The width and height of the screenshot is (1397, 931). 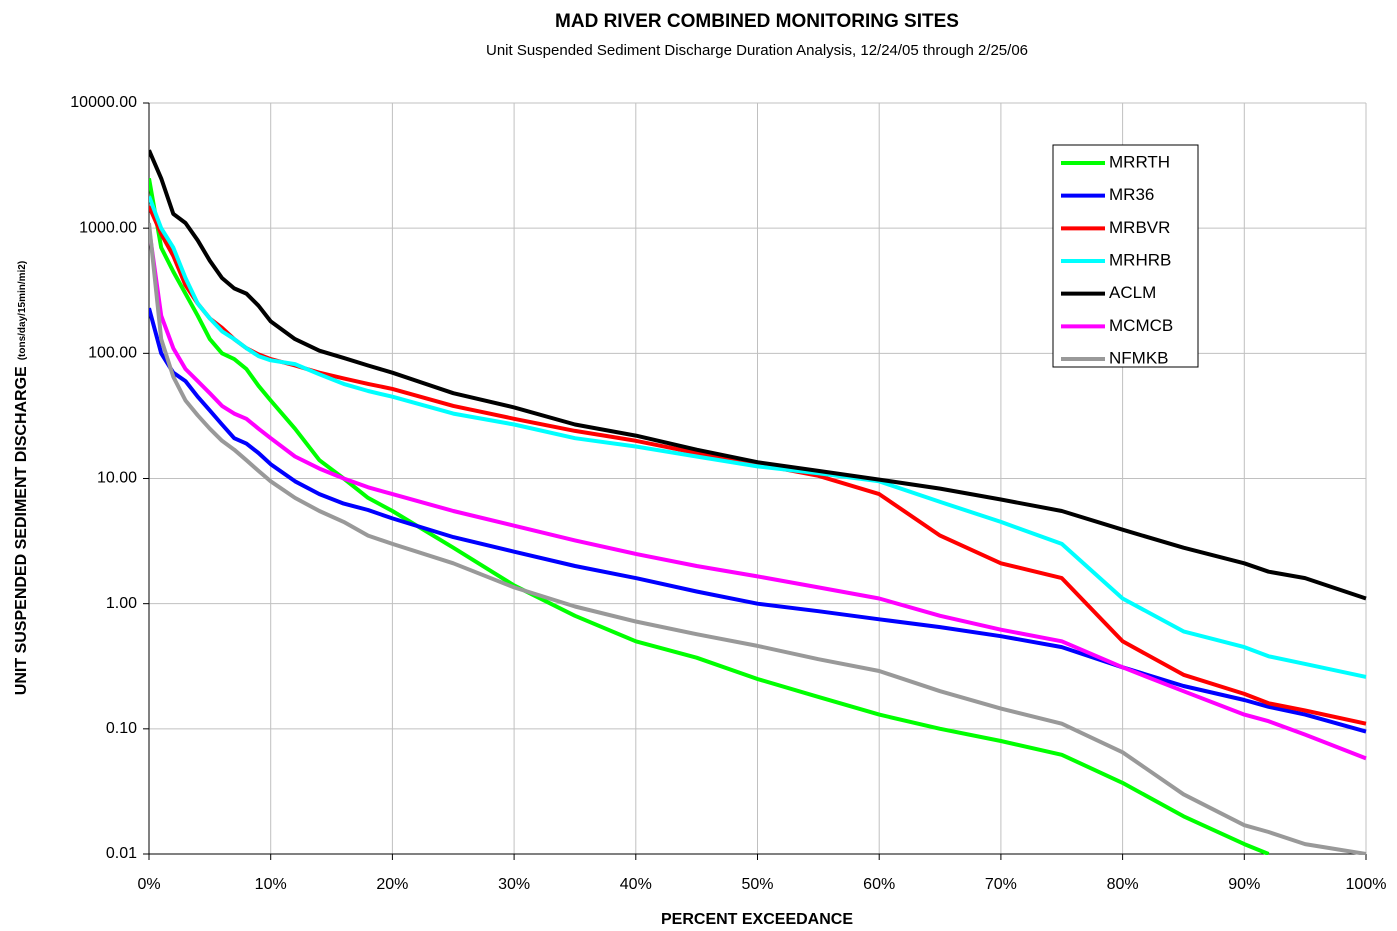 I want to click on x-tick-label: 10%, so click(x=271, y=884).